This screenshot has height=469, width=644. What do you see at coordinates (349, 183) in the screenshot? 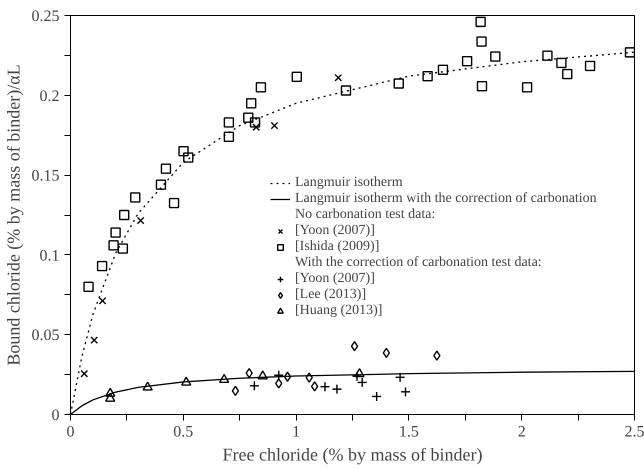
I see `legend-label: Langmuir isotherm` at bounding box center [349, 183].